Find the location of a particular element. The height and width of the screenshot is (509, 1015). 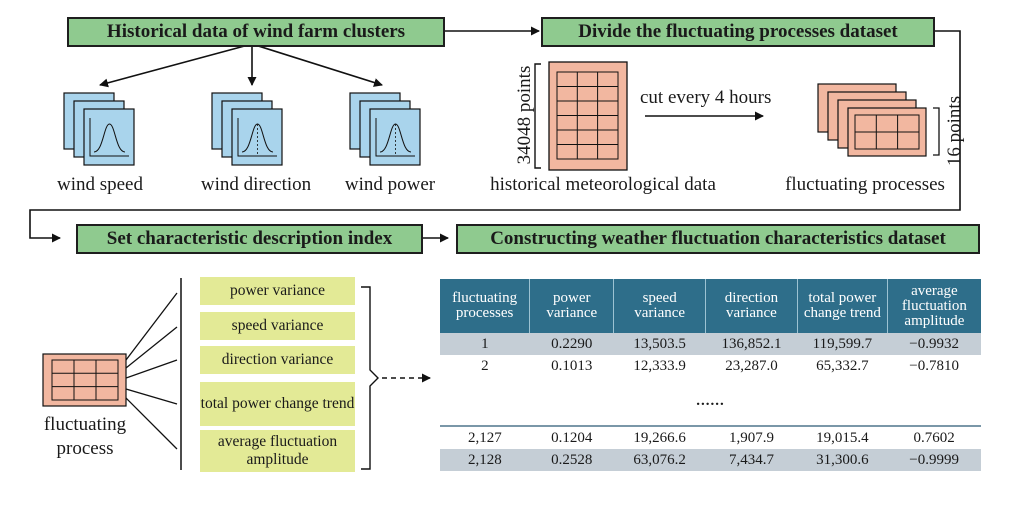

index-direction-variance: direction variance is located at coordinates (277, 360).